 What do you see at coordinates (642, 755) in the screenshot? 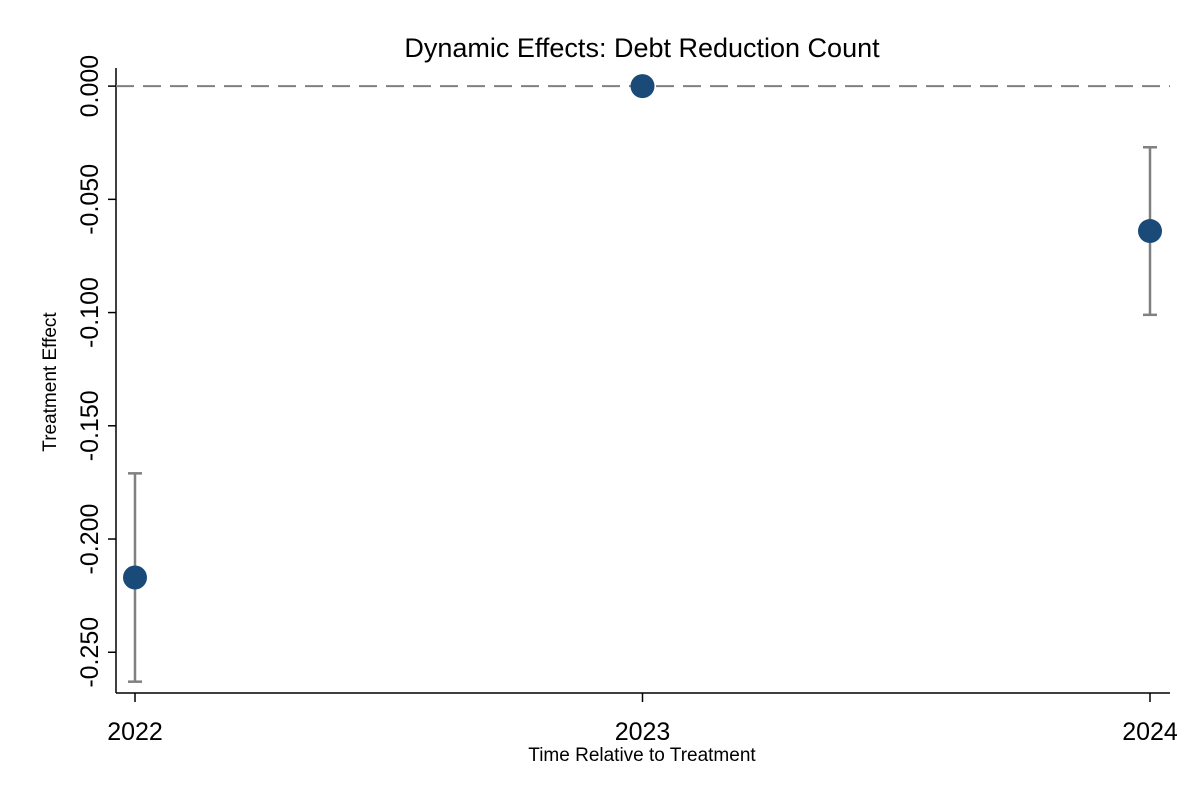
I see `x-axis-label: Time Relative to Treatment` at bounding box center [642, 755].